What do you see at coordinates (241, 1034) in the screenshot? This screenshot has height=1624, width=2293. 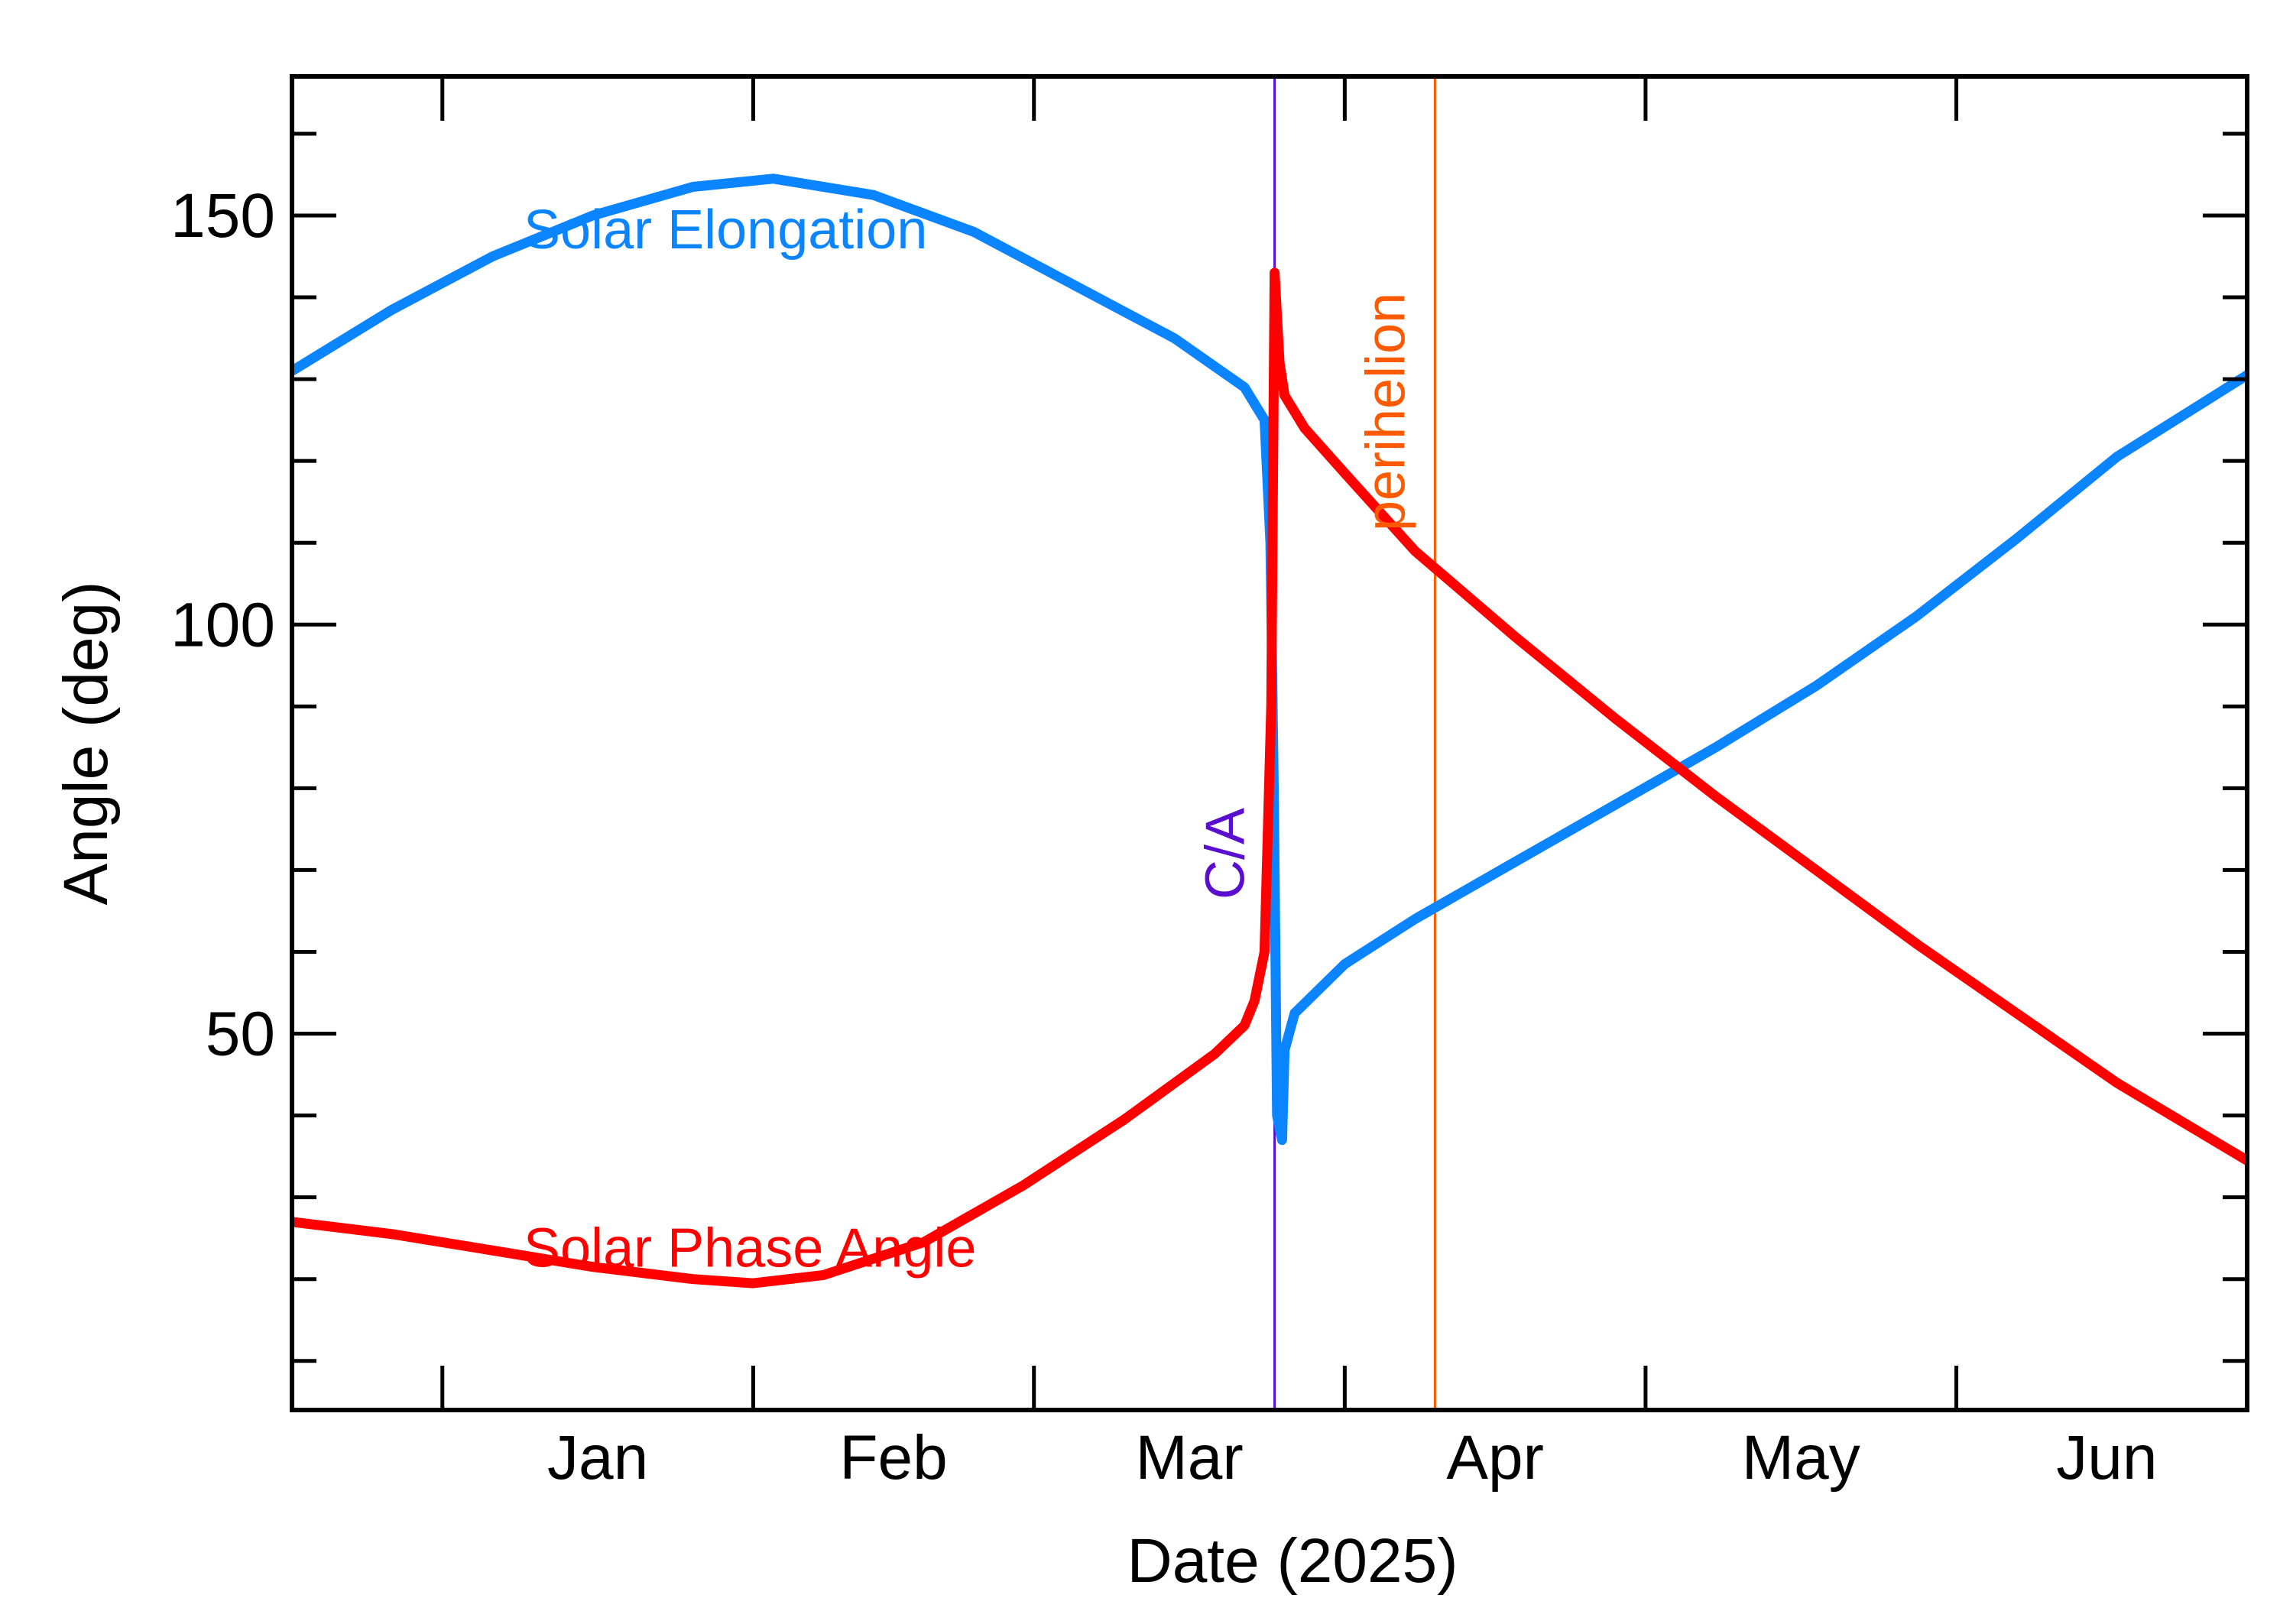 I see `y-tick-label: 50` at bounding box center [241, 1034].